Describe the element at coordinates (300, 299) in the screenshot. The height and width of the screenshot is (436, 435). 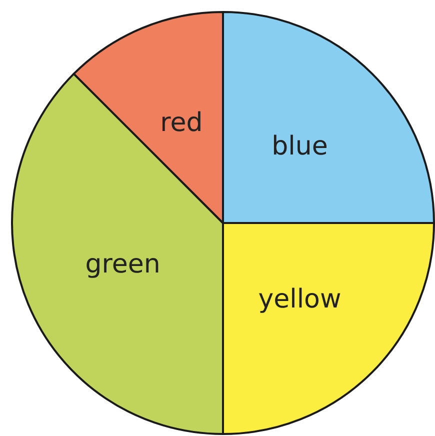
I see `slice-label: yellow` at that location.